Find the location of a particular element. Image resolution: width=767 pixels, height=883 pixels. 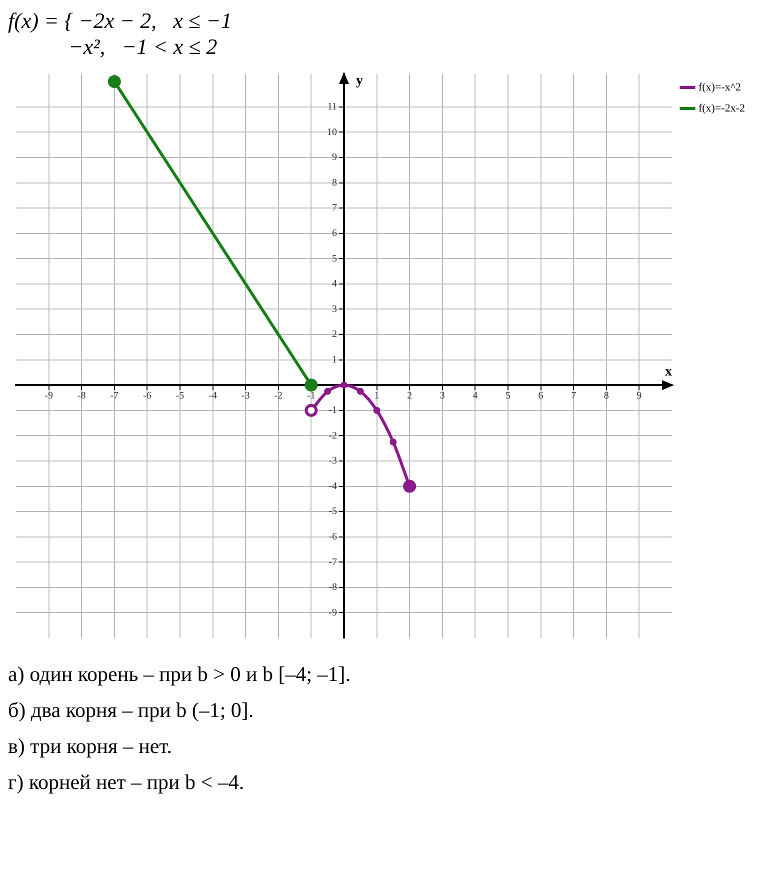

y-tick-label: 7 is located at coordinates (334, 208).